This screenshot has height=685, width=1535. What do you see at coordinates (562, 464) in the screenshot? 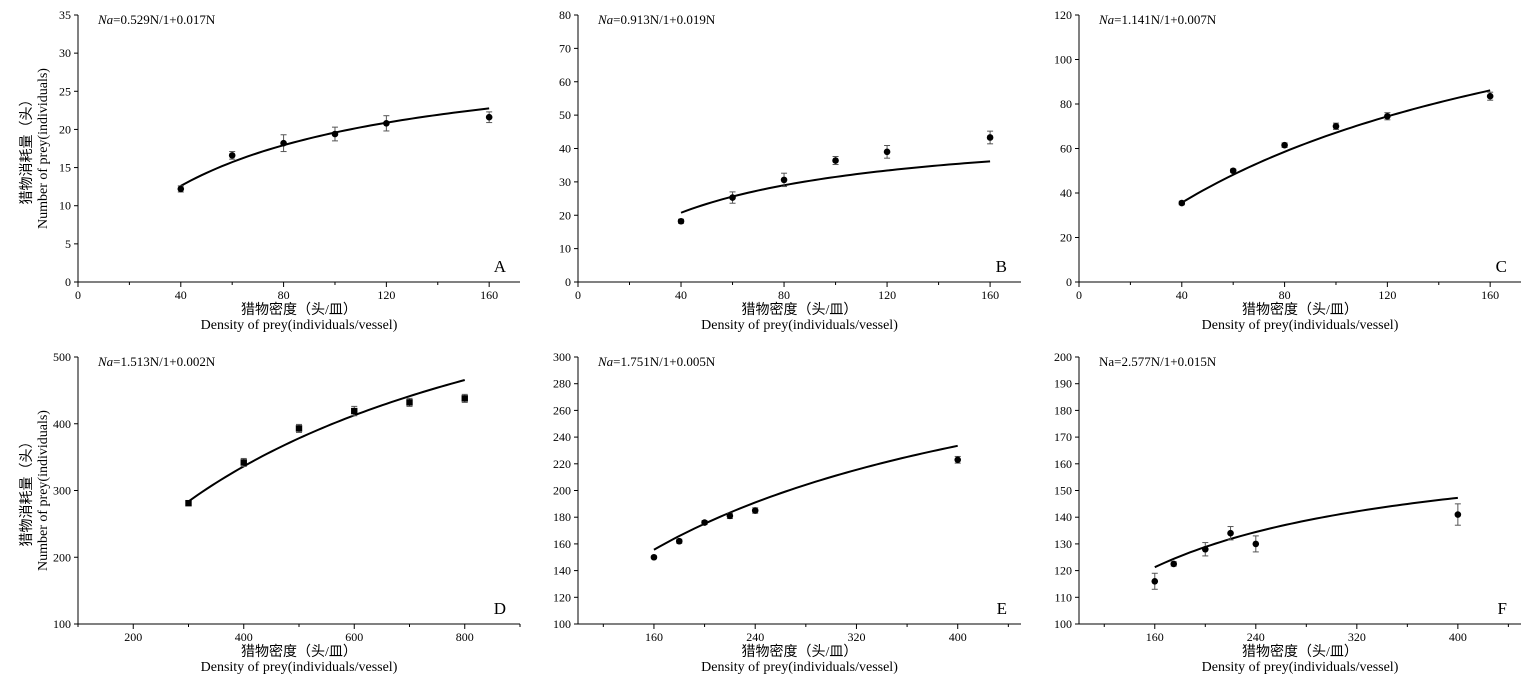
I see `y-tick-label: 220` at bounding box center [562, 464].